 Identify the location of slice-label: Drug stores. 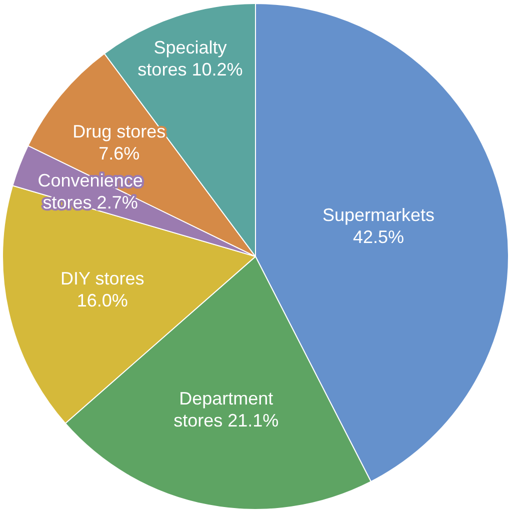
(119, 131).